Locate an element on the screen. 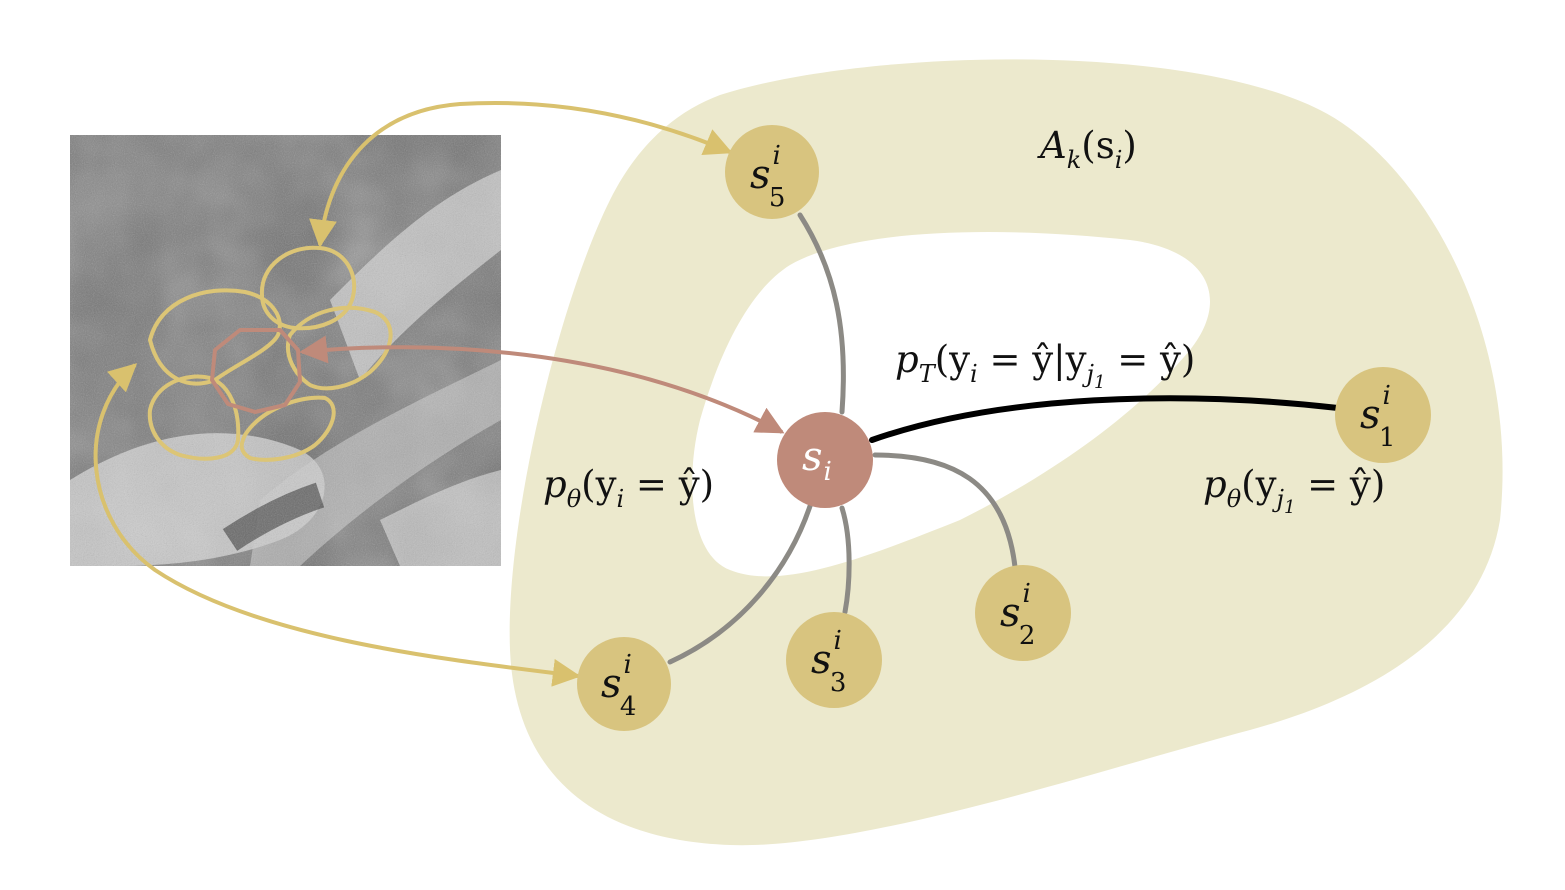 The height and width of the screenshot is (890, 1565). node-s3-sup: i is located at coordinates (838, 641).